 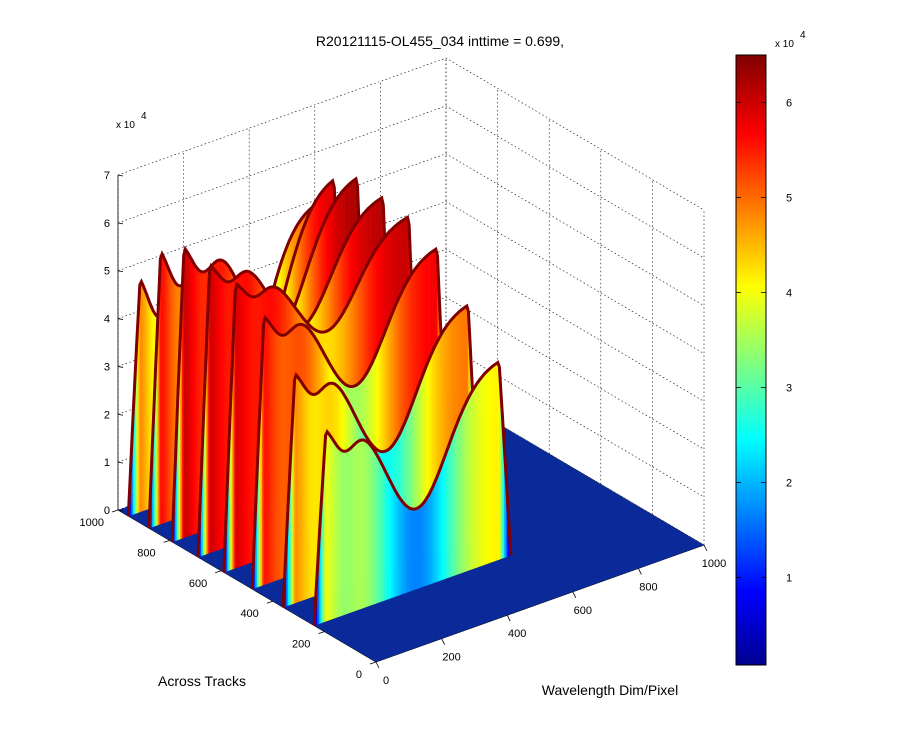 I want to click on z-tick-label: 7, so click(x=107, y=176).